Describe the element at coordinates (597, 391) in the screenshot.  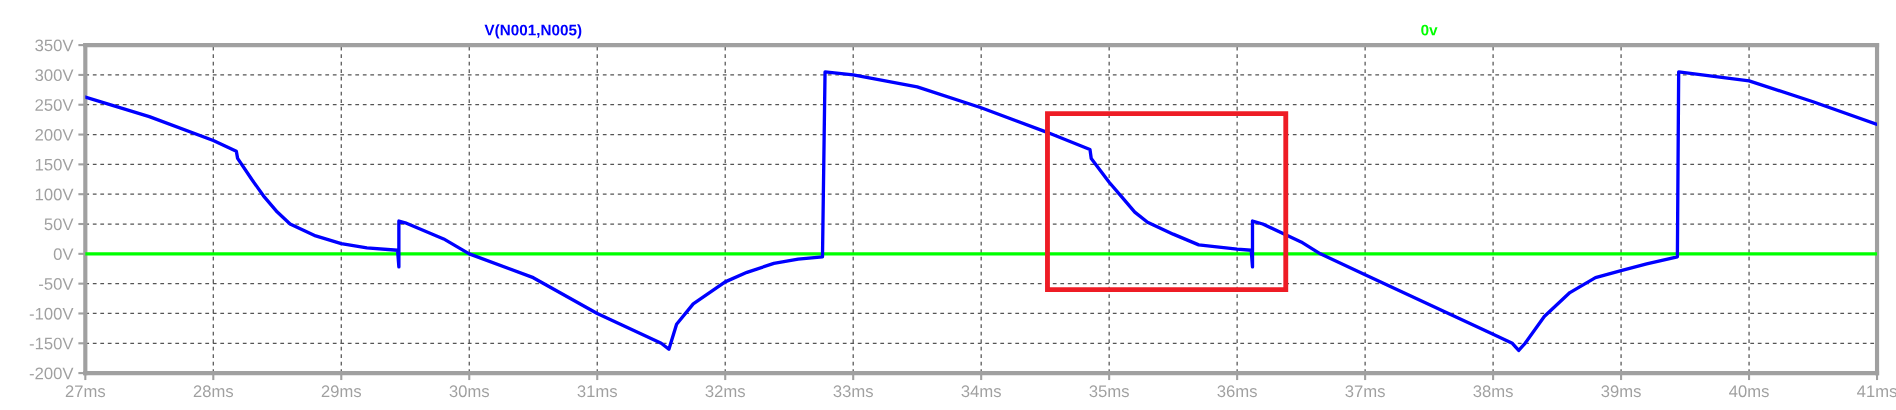
I see `x-tick-label: 31ms` at that location.